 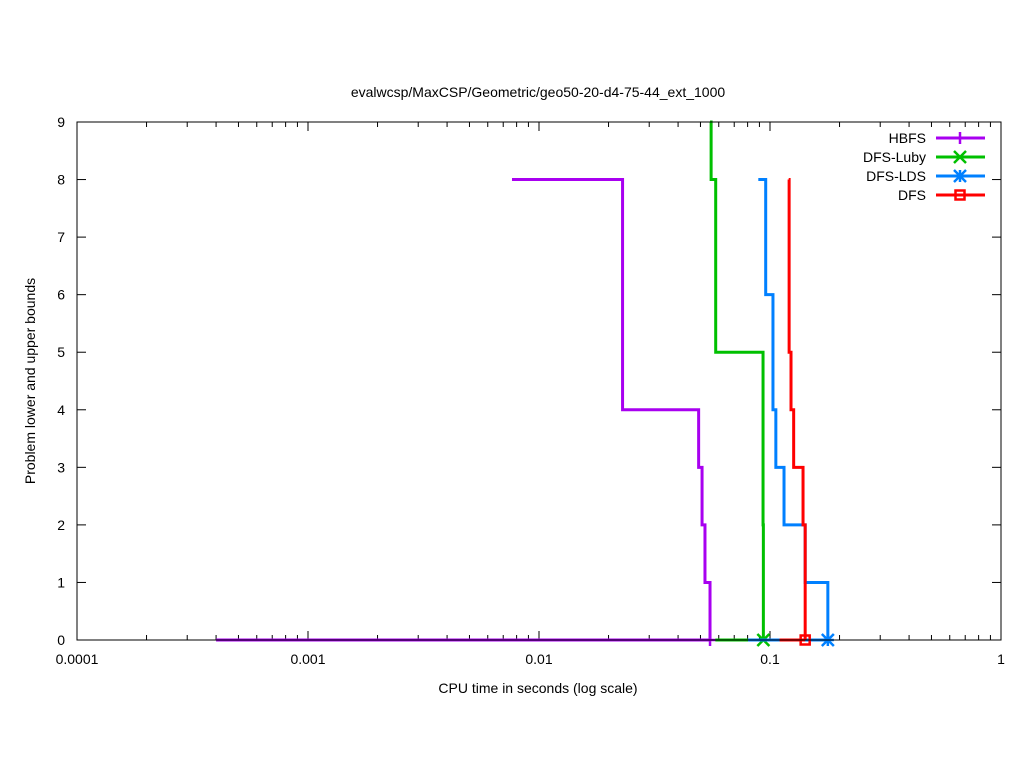 What do you see at coordinates (770, 659) in the screenshot?
I see `x-tick-label: 0.1` at bounding box center [770, 659].